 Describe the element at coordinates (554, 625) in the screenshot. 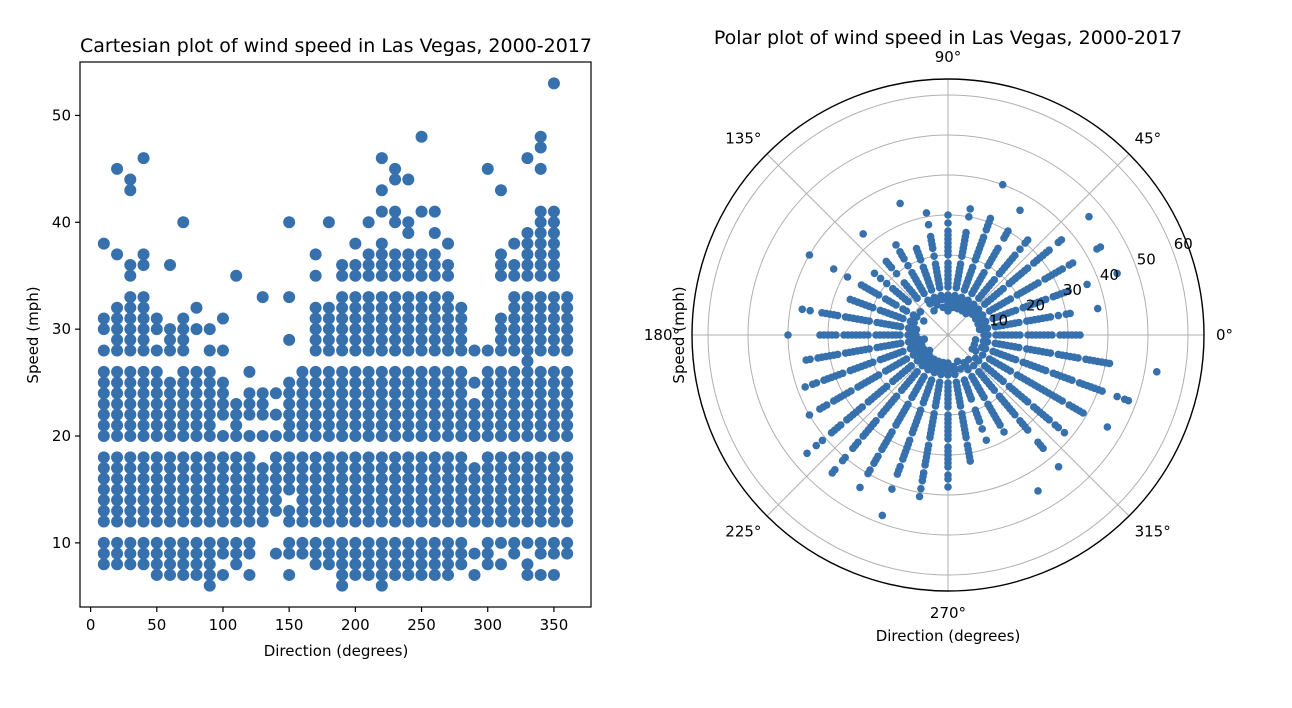

I see `x-tick-label: 350` at that location.